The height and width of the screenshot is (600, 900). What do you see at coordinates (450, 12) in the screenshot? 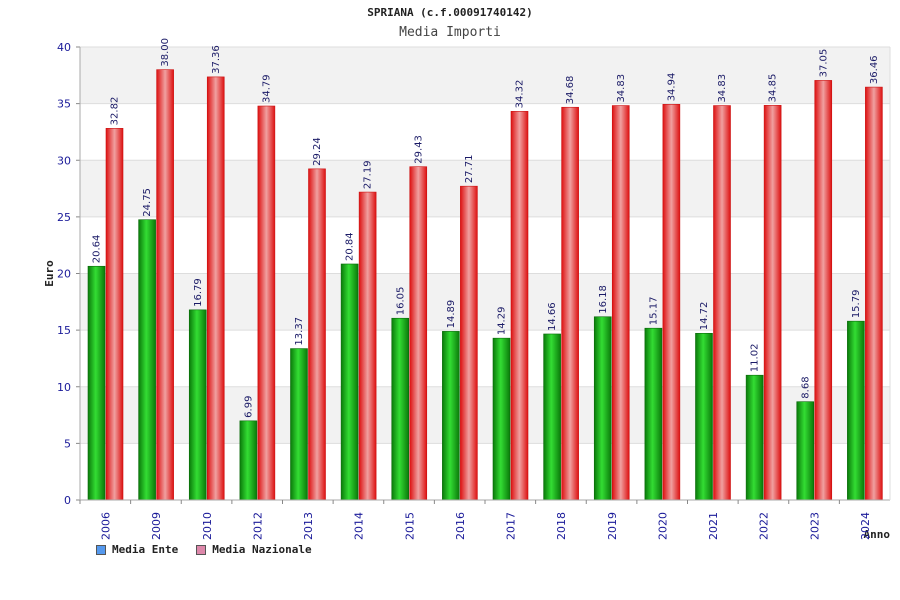
I see `chart-title: SPRIANA (c.f.00091740142)` at bounding box center [450, 12].